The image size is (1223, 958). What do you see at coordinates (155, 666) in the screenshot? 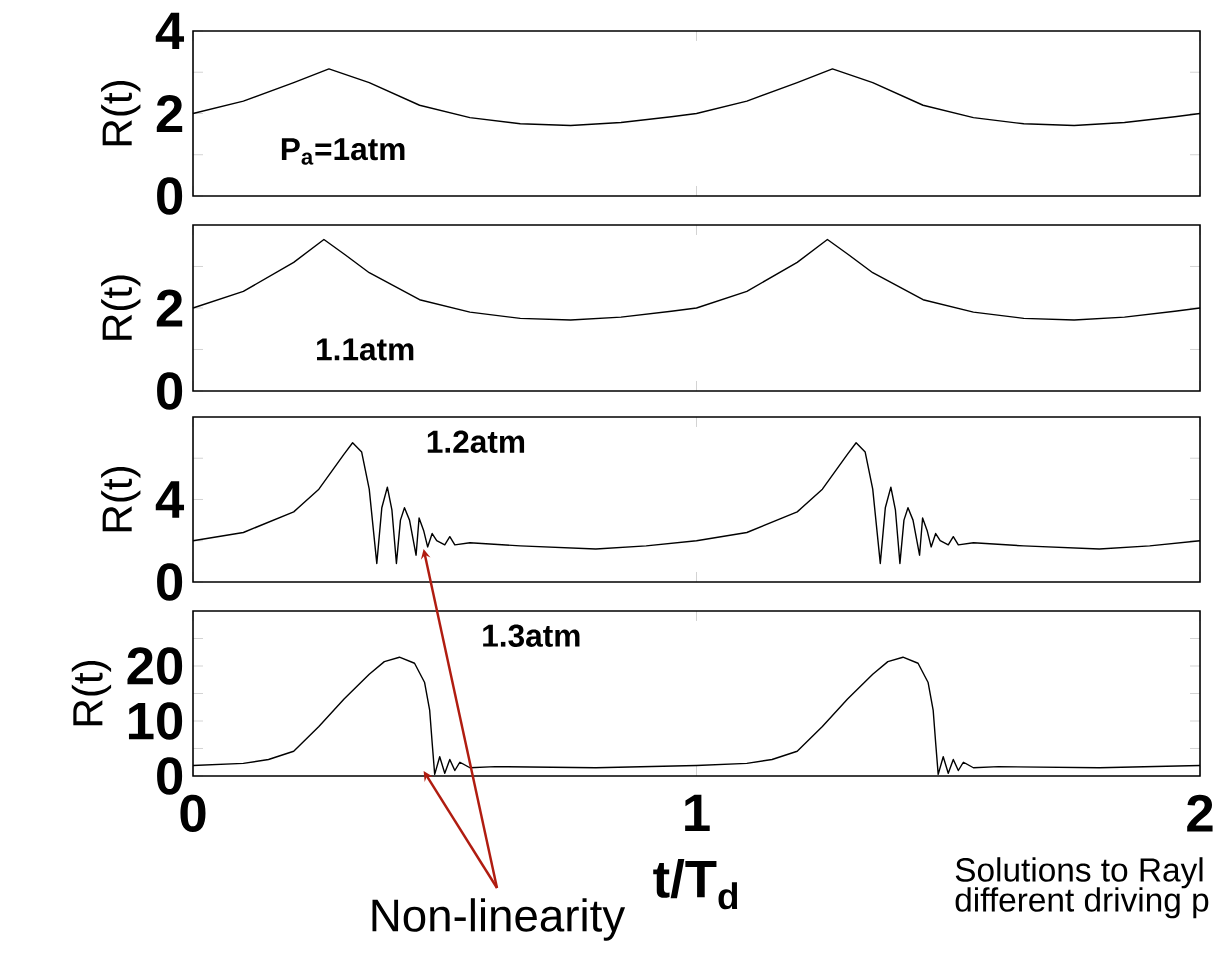
I see `y-tick-label: 20` at bounding box center [155, 666].